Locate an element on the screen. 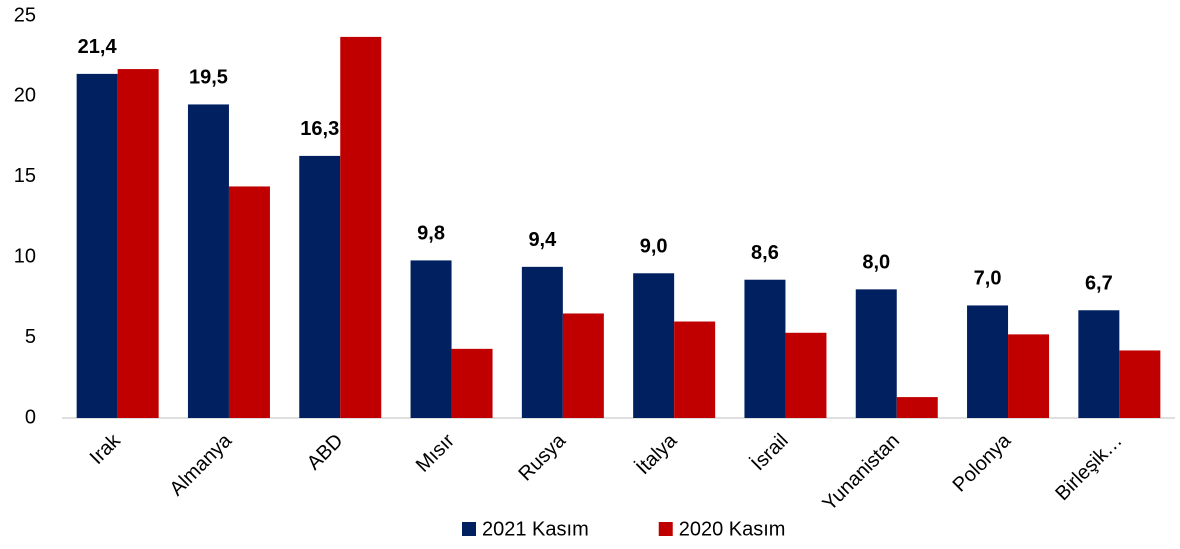 This screenshot has width=1180, height=549. data-label: 8,0 is located at coordinates (876, 263).